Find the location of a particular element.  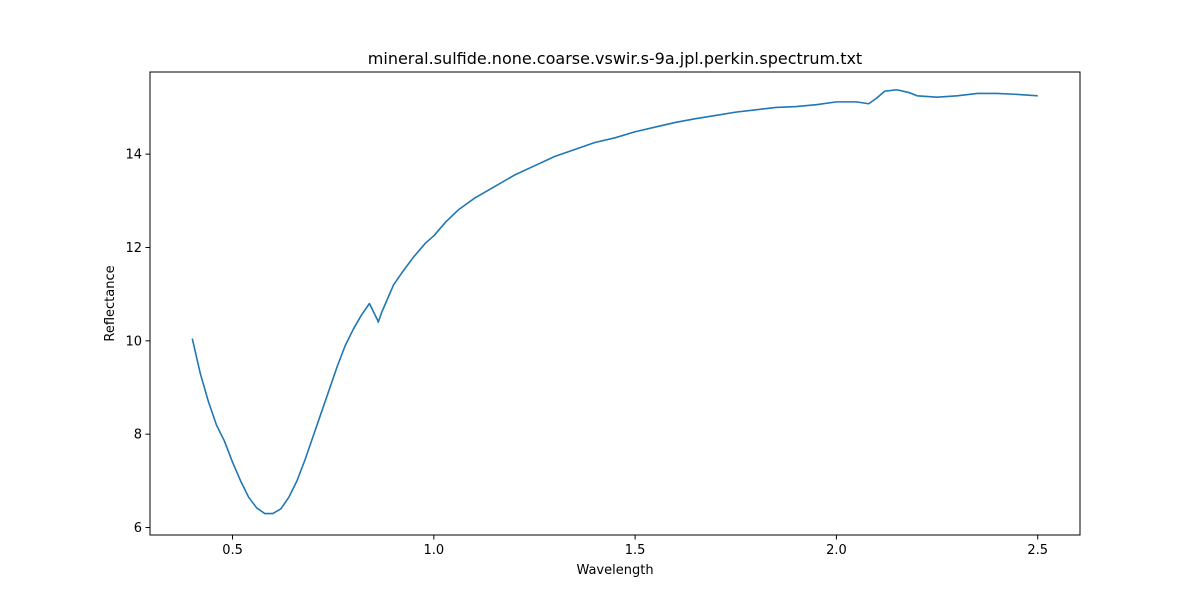

x-tick-label: 1.5 is located at coordinates (635, 550).